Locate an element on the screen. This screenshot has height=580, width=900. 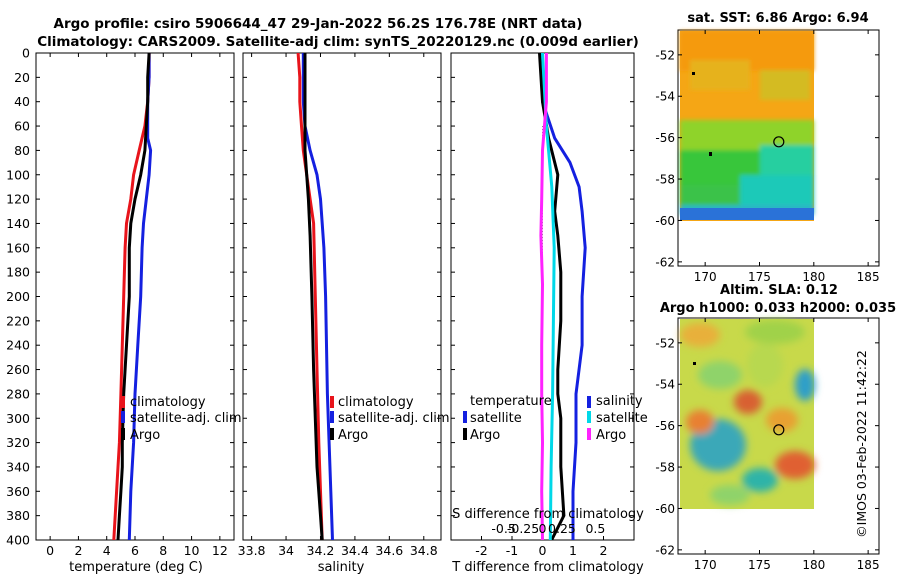
depth-tick-label: 180 is located at coordinates (18, 272).